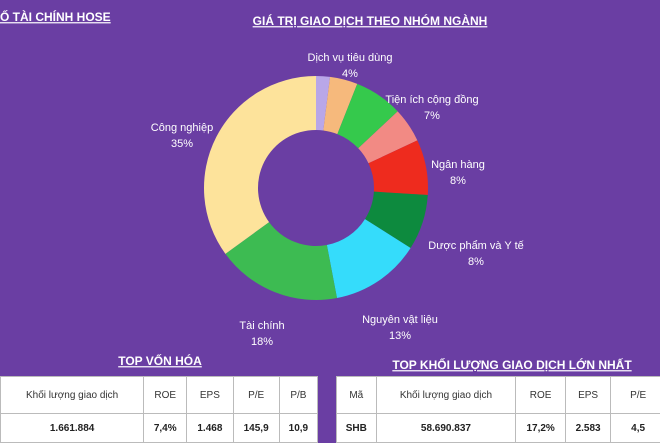 Image resolution: width=660 pixels, height=443 pixels. I want to click on cell: 10,9, so click(298, 428).